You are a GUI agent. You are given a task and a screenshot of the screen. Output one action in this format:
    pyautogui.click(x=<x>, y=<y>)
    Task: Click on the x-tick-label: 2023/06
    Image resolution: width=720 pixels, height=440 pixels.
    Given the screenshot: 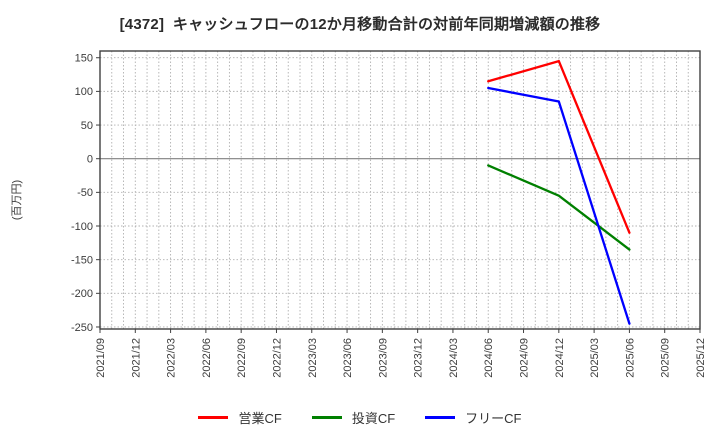 What is the action you would take?
    pyautogui.click(x=348, y=358)
    